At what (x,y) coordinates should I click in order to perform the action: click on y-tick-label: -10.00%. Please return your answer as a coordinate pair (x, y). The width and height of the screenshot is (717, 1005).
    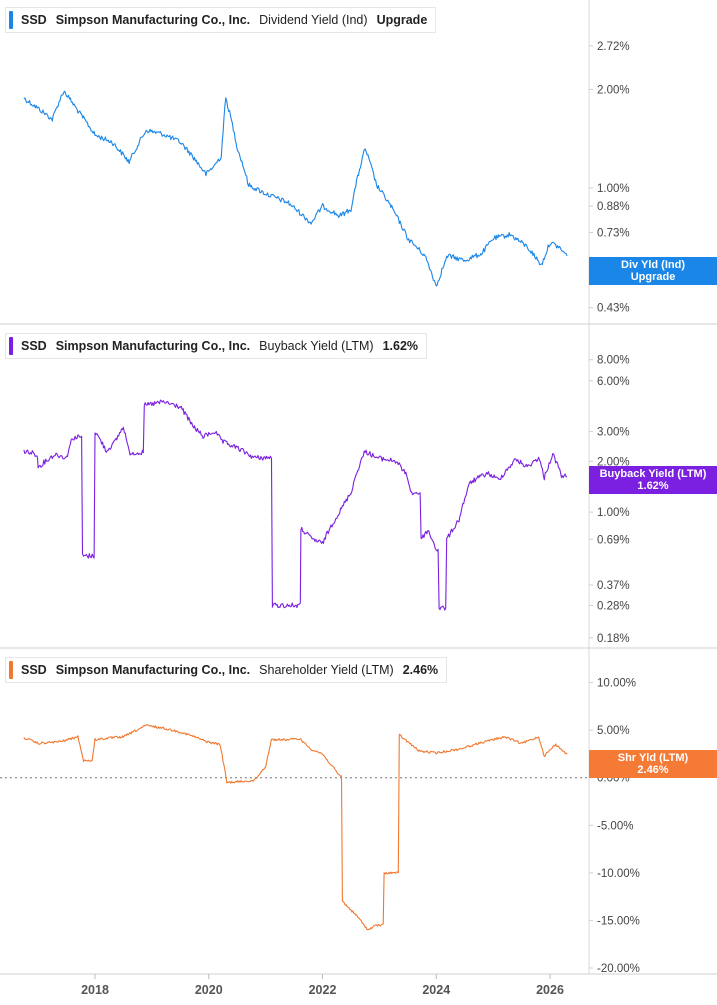
    Looking at the image, I should click on (618, 874).